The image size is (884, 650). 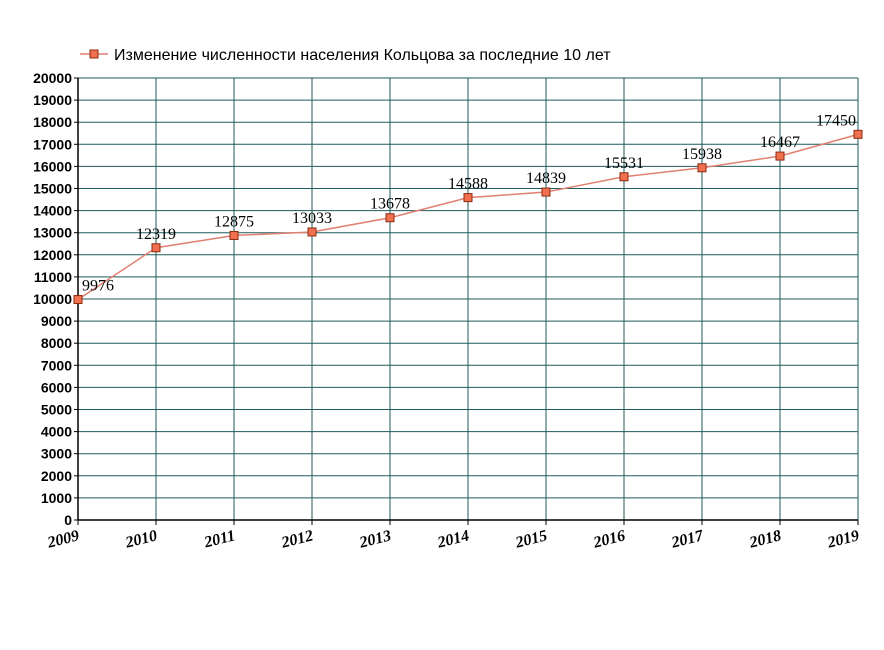 What do you see at coordinates (56, 365) in the screenshot?
I see `y-tick-label: 7000` at bounding box center [56, 365].